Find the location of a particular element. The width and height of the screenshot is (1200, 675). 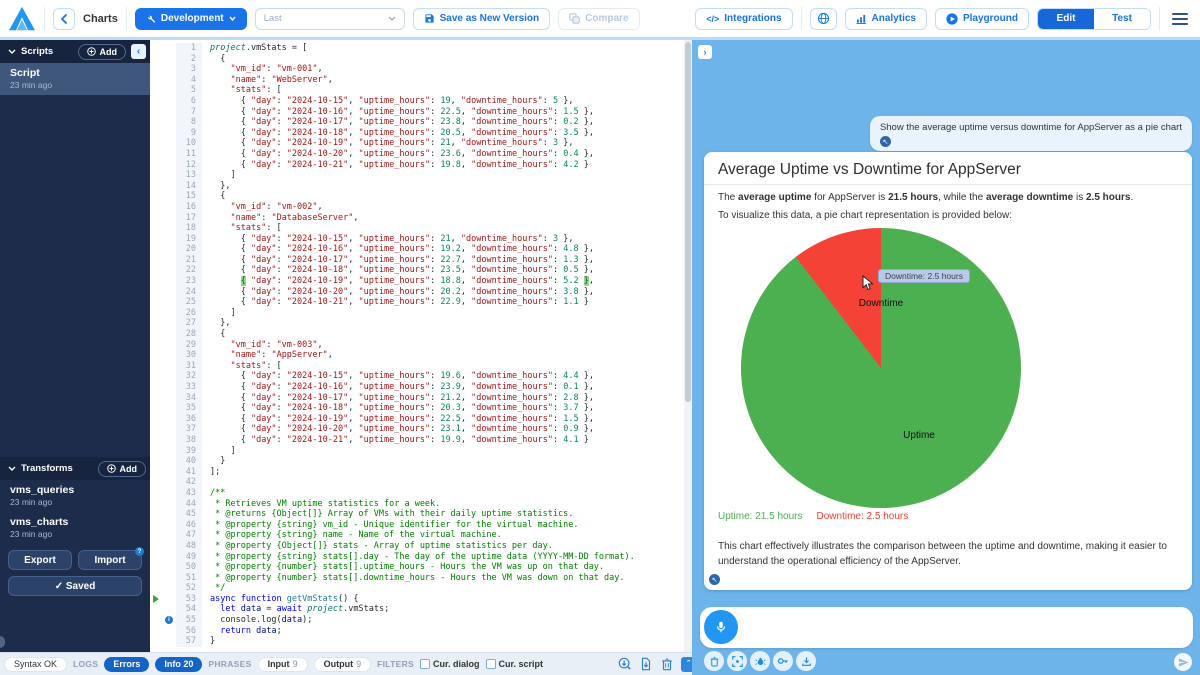

line-number: 28 is located at coordinates (189, 334).